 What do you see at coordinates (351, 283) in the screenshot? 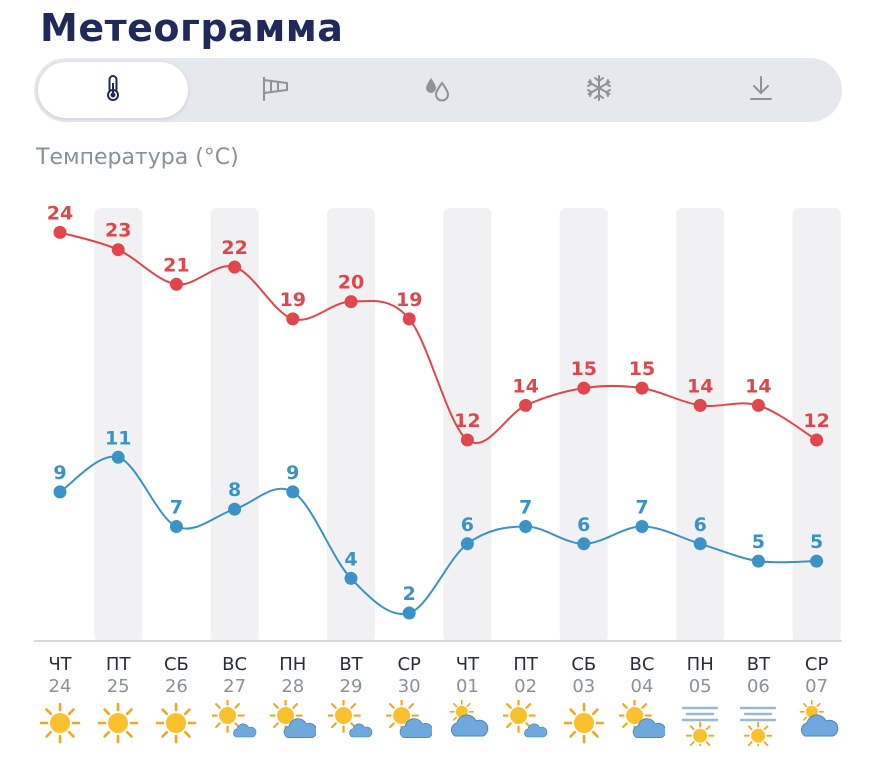
I see `max-temp-label: 20` at bounding box center [351, 283].